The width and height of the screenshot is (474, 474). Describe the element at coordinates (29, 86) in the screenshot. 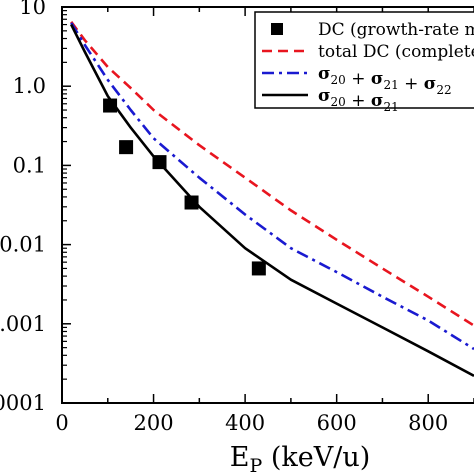

I see `y-tick-label: 1.0` at that location.